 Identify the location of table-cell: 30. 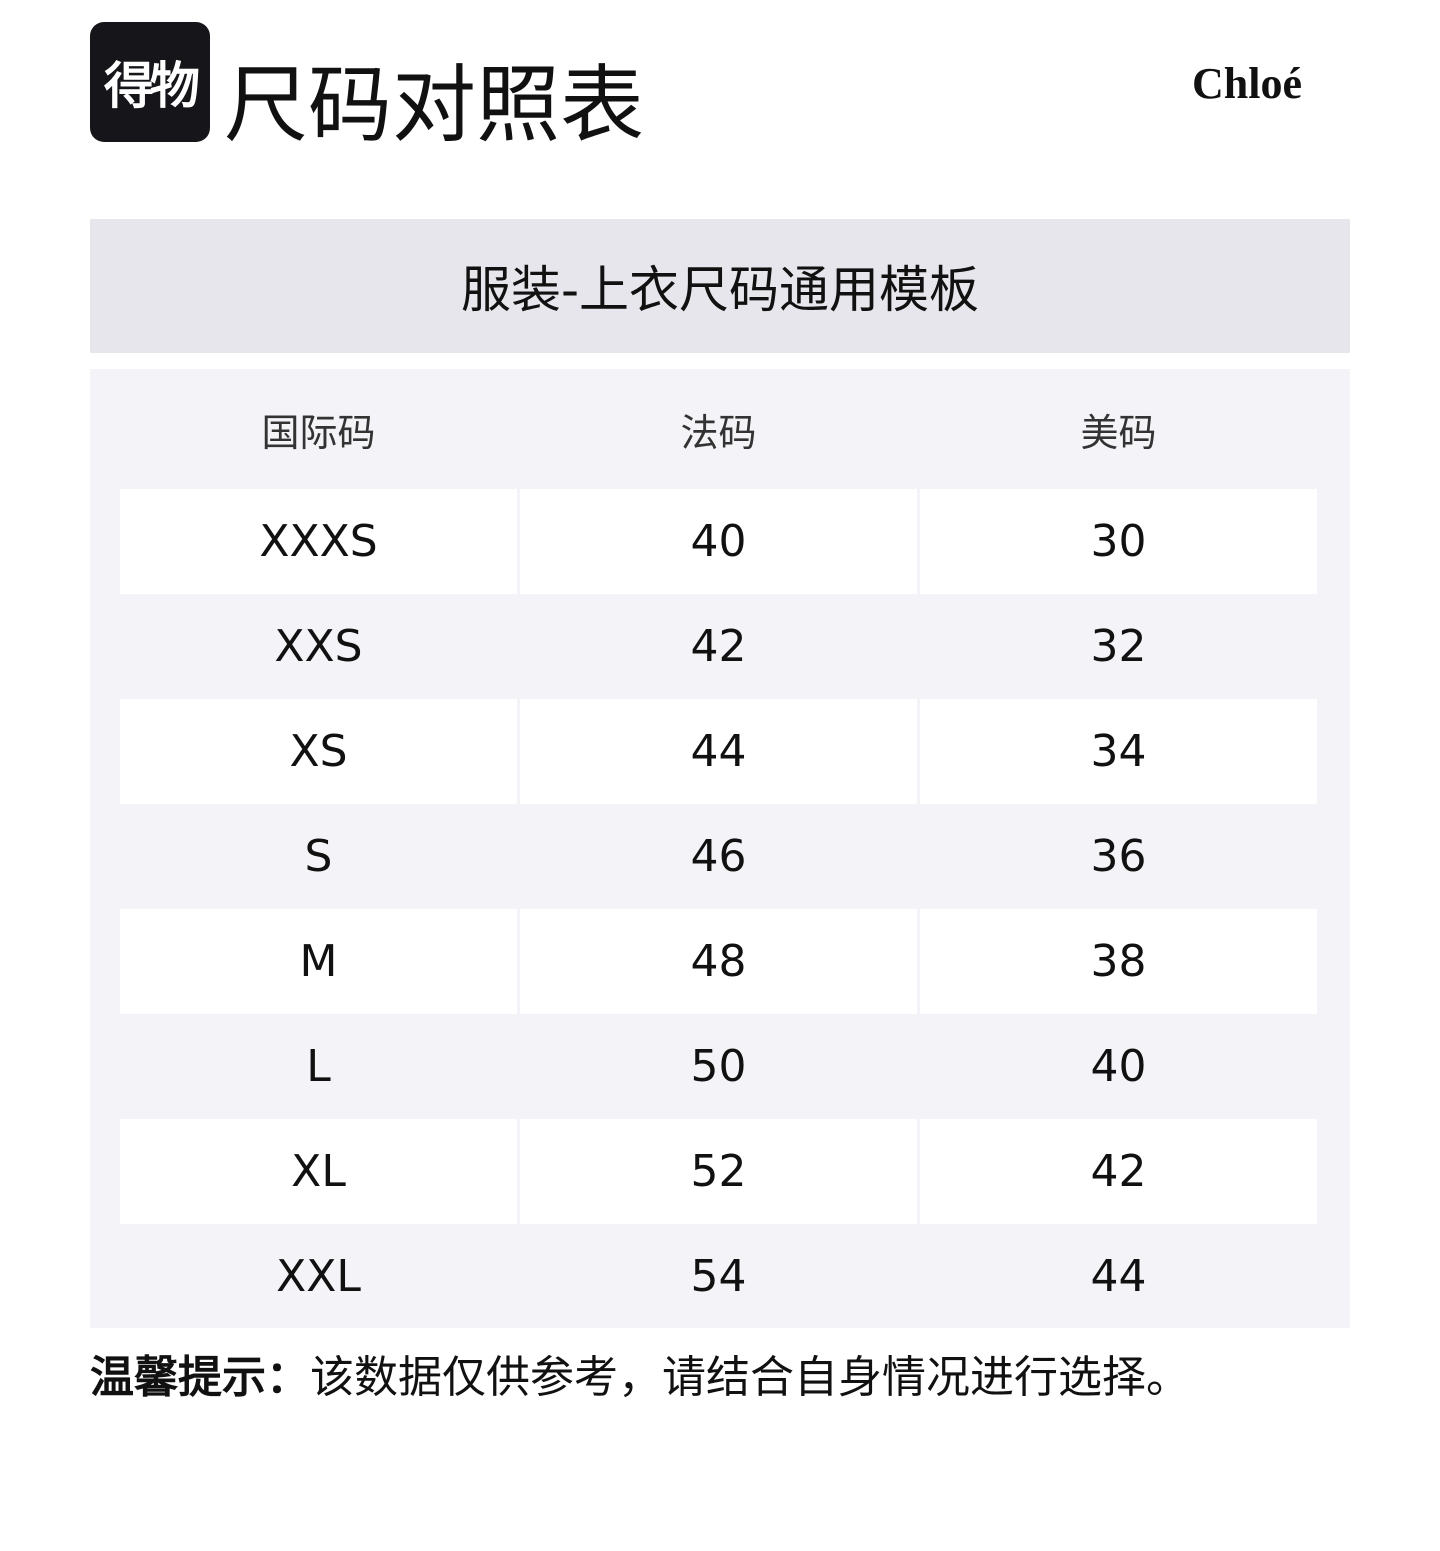
(1118, 541).